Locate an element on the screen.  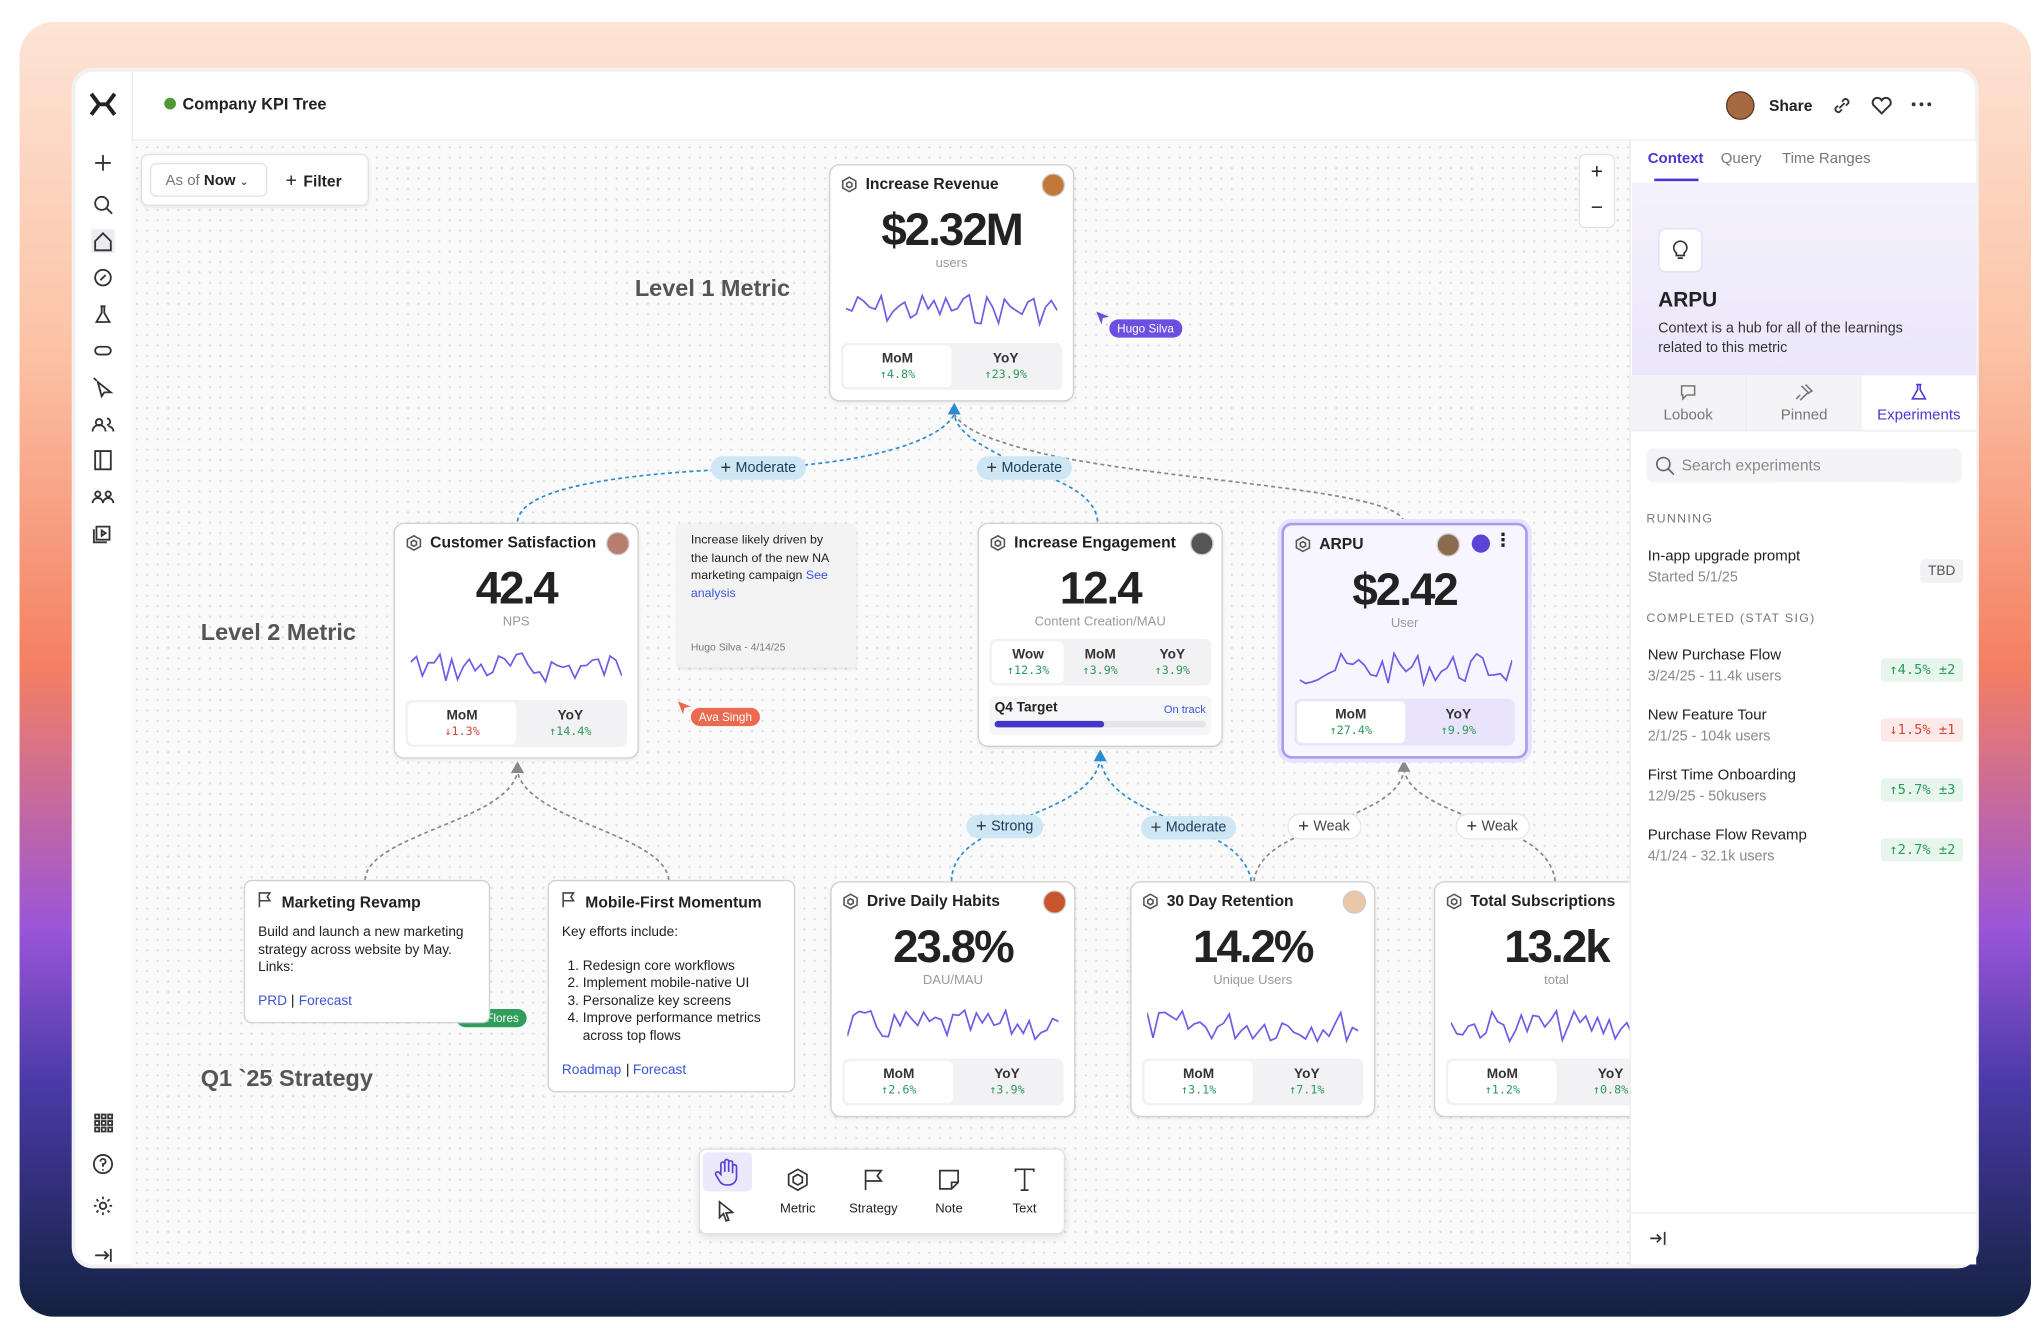
subtab-label: Experiments is located at coordinates (1919, 416).